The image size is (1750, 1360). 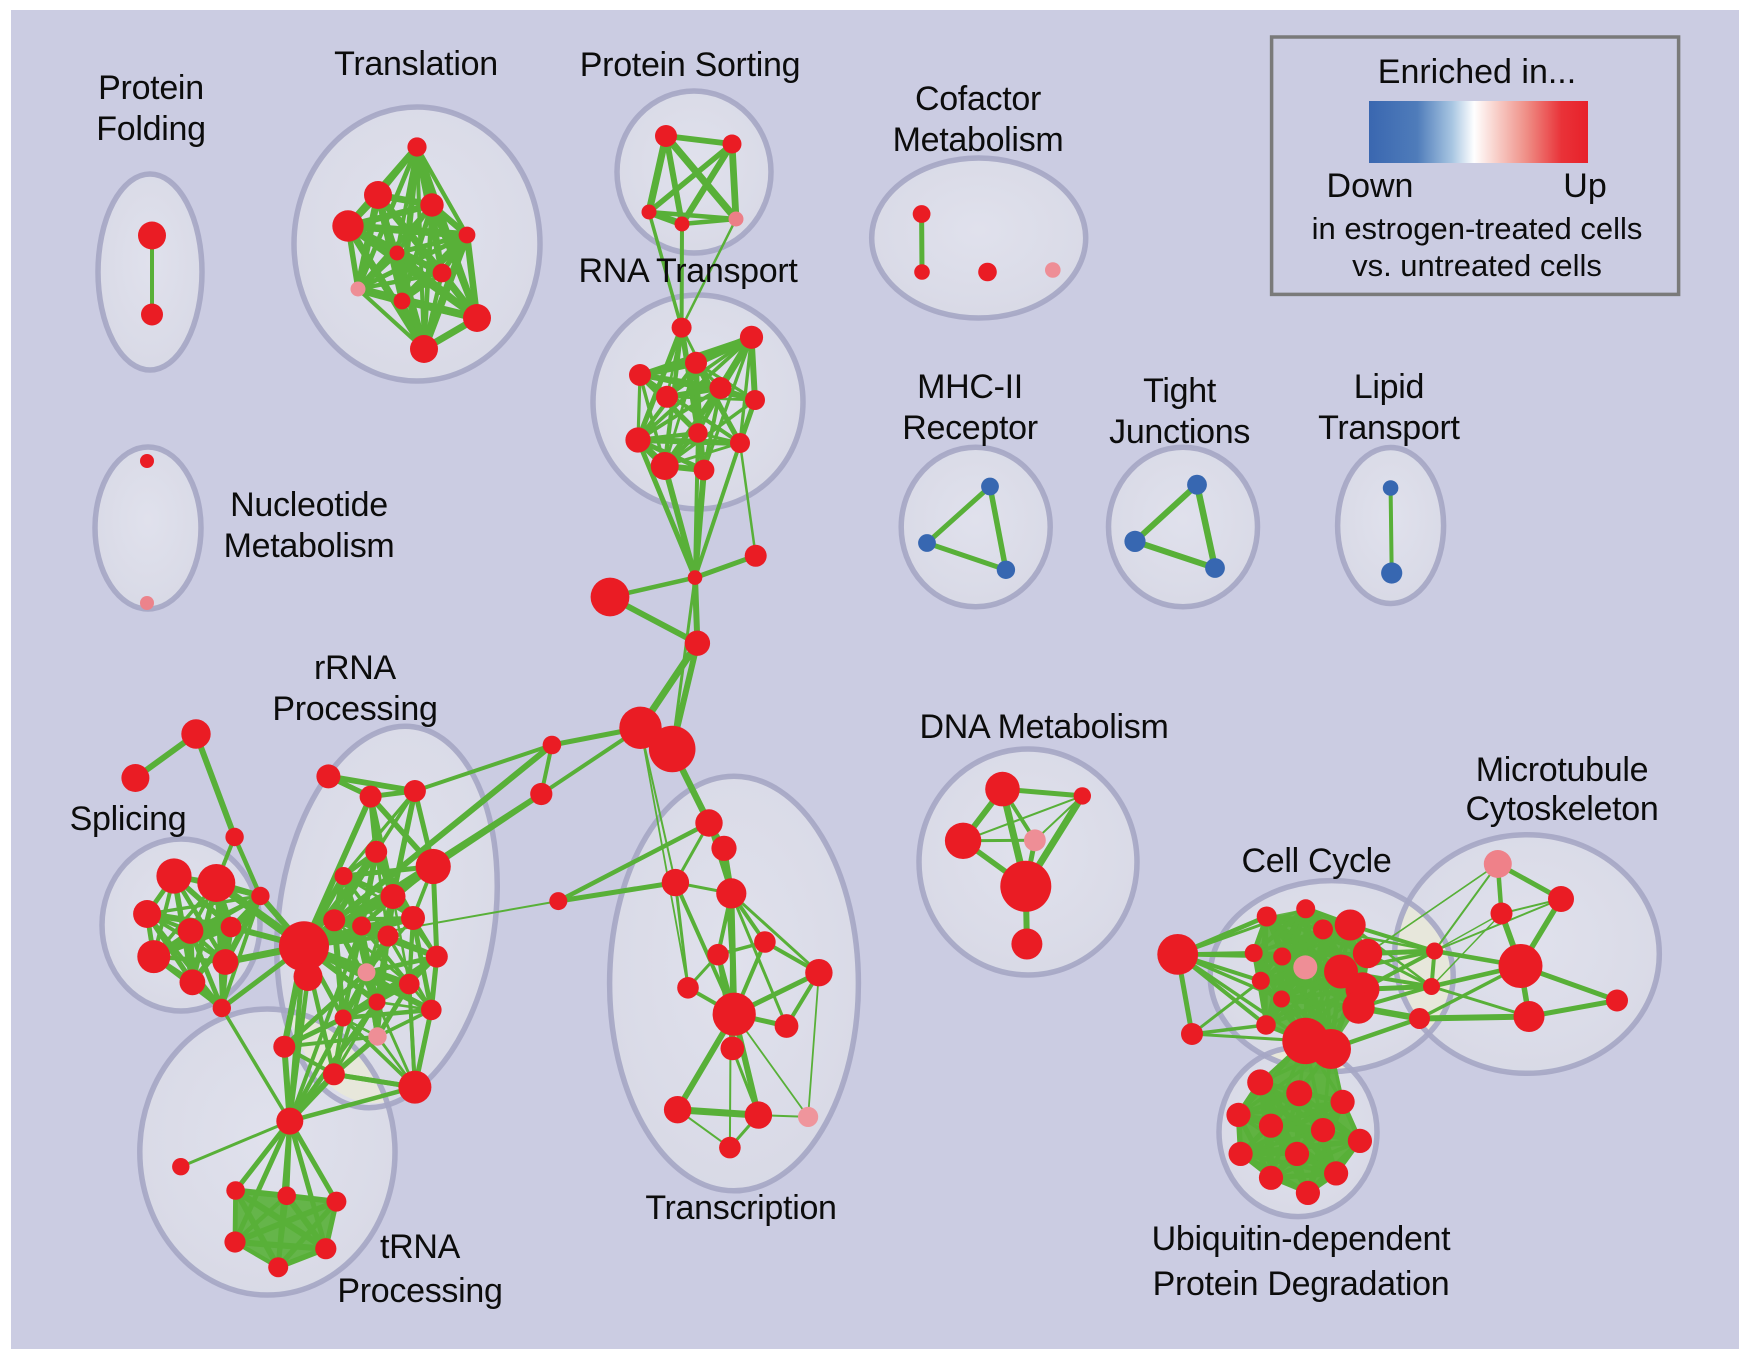 What do you see at coordinates (1477, 228) in the screenshot?
I see `svg-text: in estrogen-treated cells` at bounding box center [1477, 228].